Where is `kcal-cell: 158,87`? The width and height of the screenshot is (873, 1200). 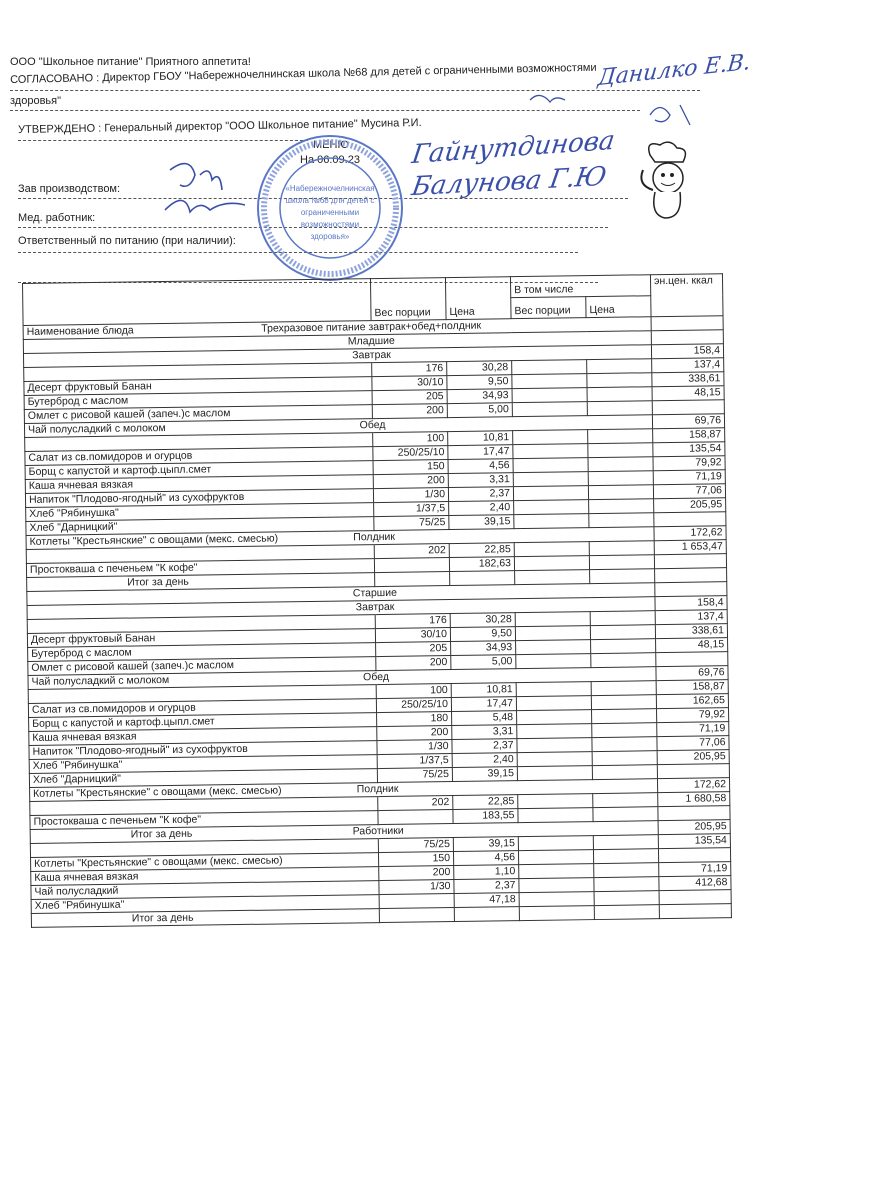
kcal-cell: 158,87 is located at coordinates (692, 687).